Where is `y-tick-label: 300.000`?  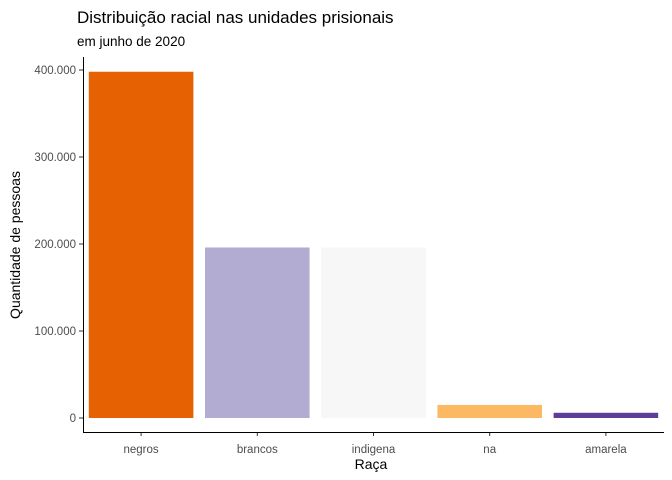 y-tick-label: 300.000 is located at coordinates (55, 158).